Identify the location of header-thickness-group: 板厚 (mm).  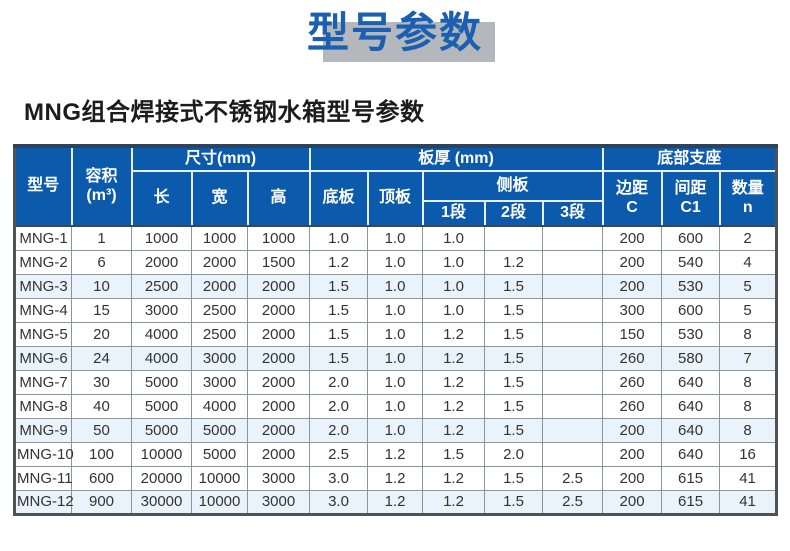
(456, 158).